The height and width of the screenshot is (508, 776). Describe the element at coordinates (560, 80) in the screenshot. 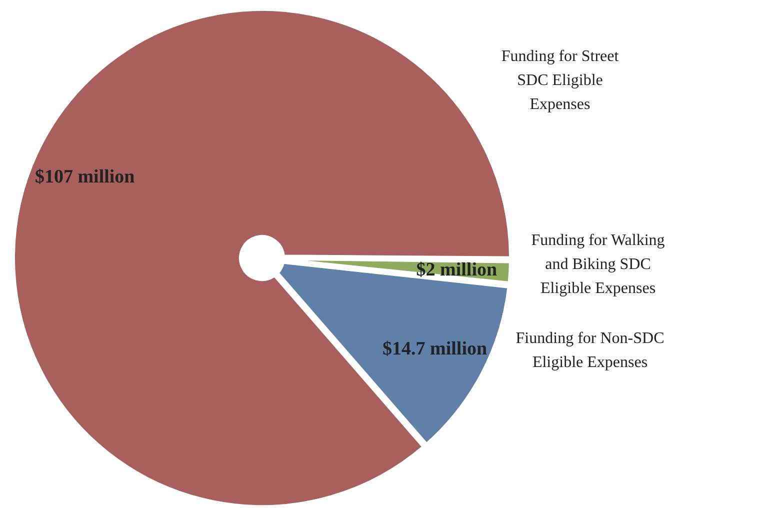

I see `slice-label: Funding for Street SDC Eligible Expenses` at that location.